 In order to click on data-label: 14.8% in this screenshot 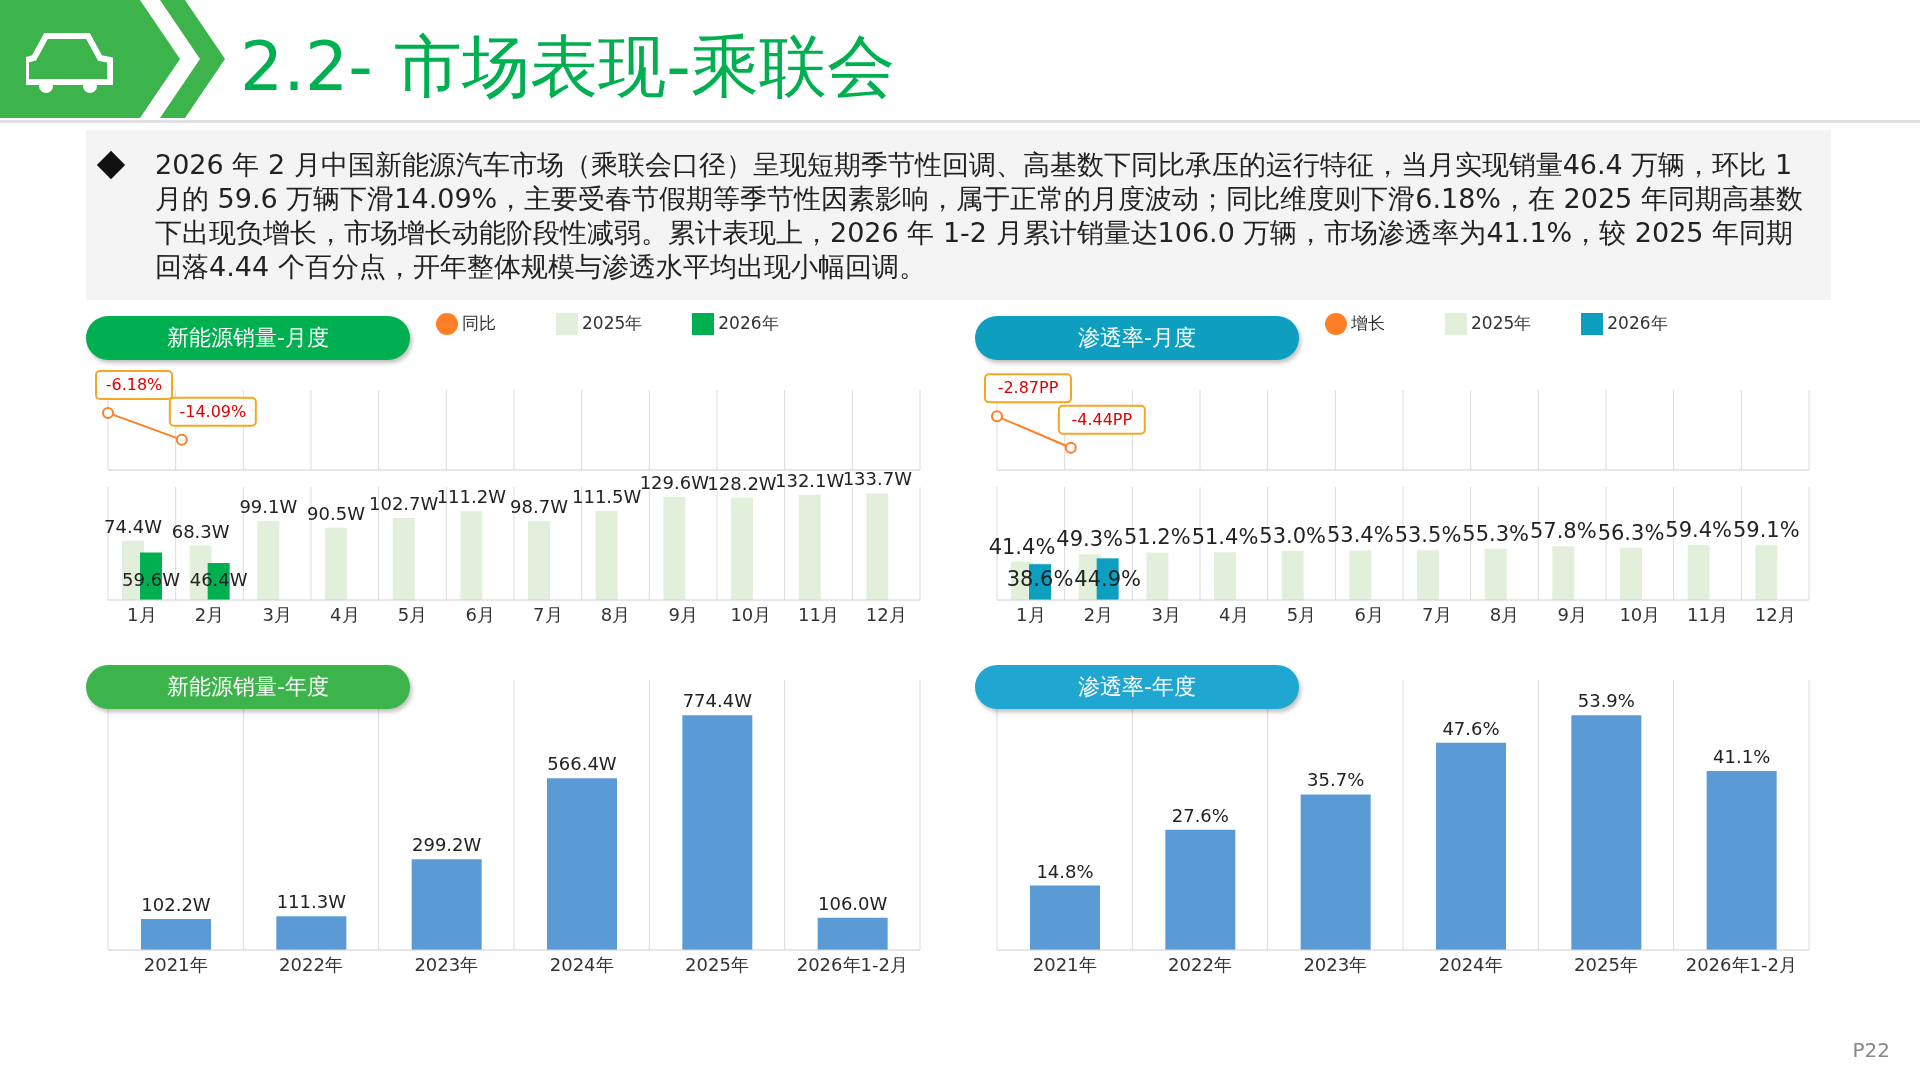, I will do `click(1065, 871)`.